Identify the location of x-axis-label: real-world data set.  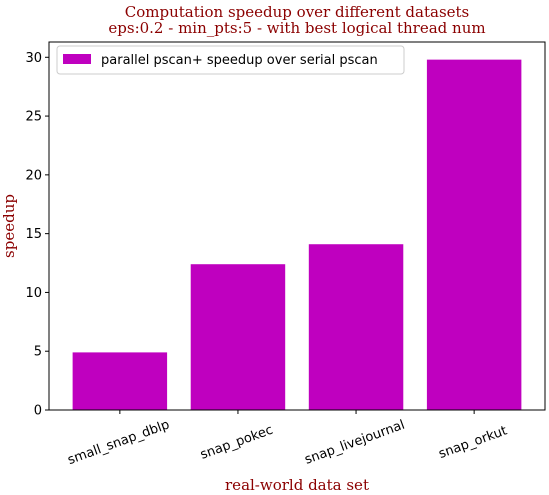
(297, 485).